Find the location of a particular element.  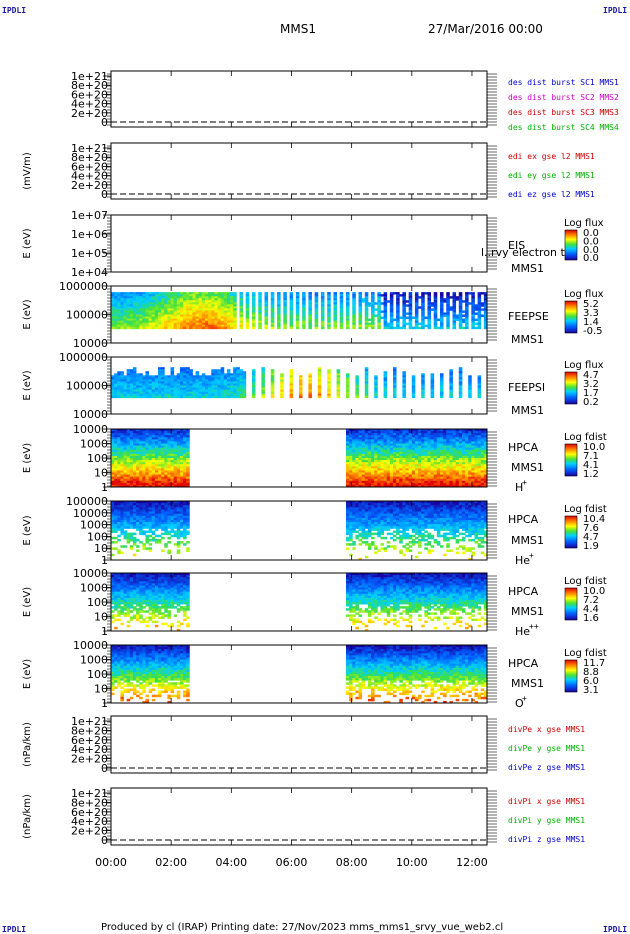

colorbar-label: 3.3 is located at coordinates (591, 313).